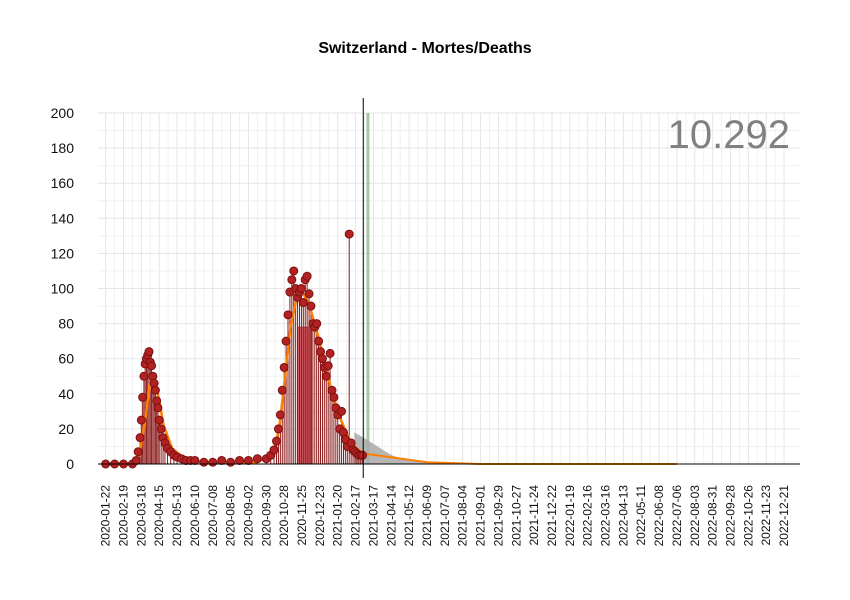 This screenshot has height=600, width=850. Describe the element at coordinates (606, 516) in the screenshot. I see `x-tick-label: 2022-03-16` at that location.